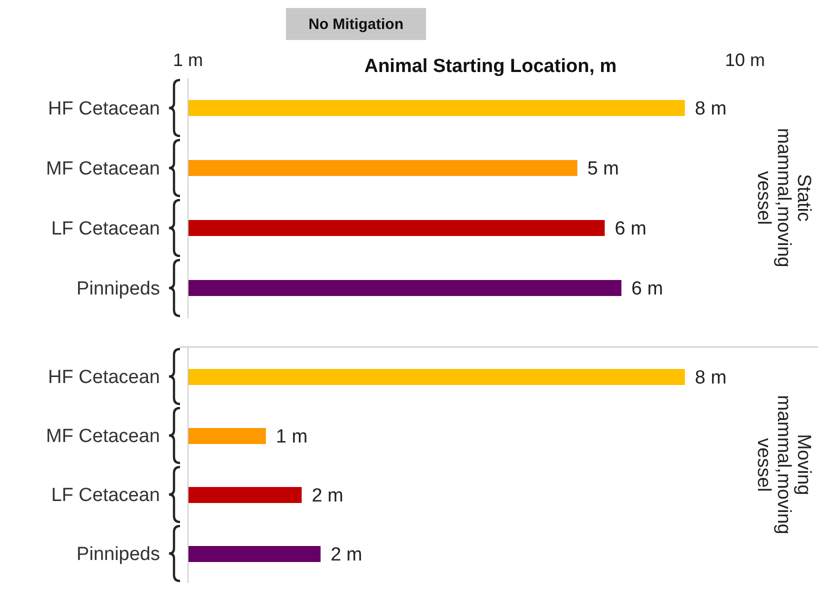 The image size is (826, 596). I want to click on data-label: 1 m, so click(292, 437).